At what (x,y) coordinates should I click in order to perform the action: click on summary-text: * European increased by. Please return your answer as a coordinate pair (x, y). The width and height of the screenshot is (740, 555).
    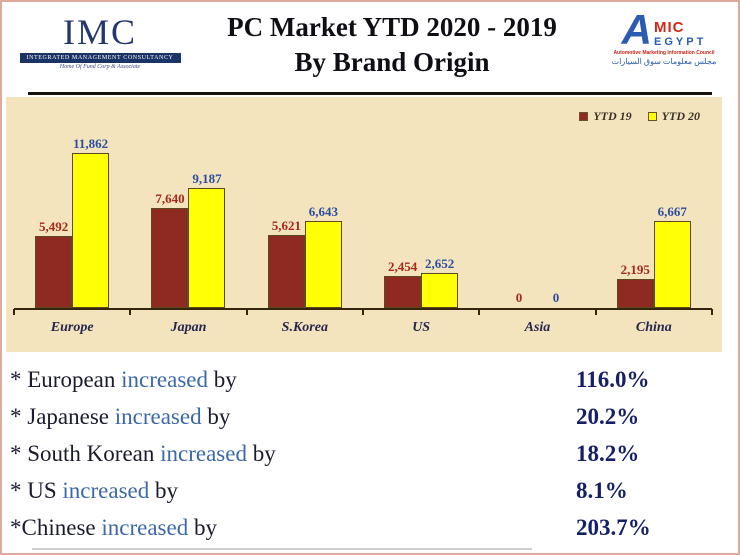
    Looking at the image, I should click on (293, 379).